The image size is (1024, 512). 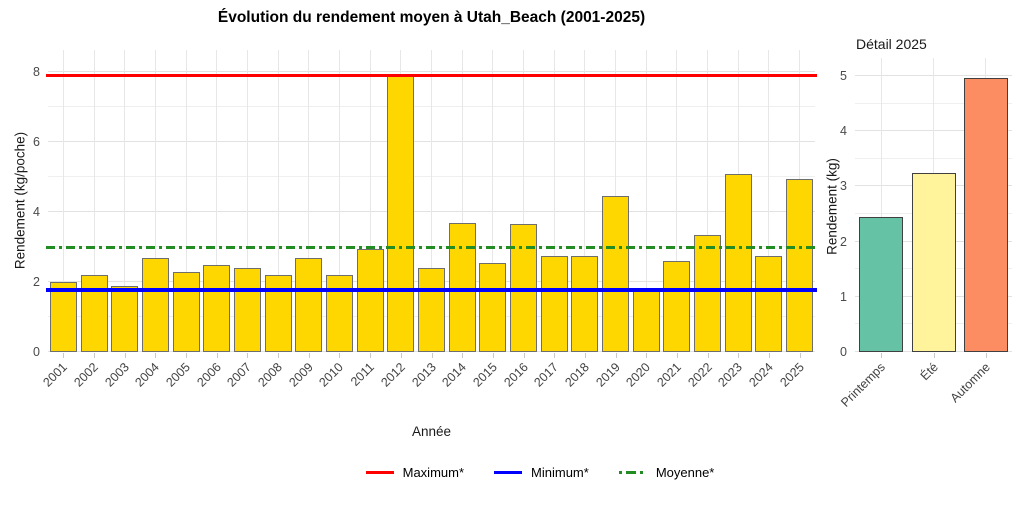 I want to click on ref-line-moyenne, so click(x=431, y=247).